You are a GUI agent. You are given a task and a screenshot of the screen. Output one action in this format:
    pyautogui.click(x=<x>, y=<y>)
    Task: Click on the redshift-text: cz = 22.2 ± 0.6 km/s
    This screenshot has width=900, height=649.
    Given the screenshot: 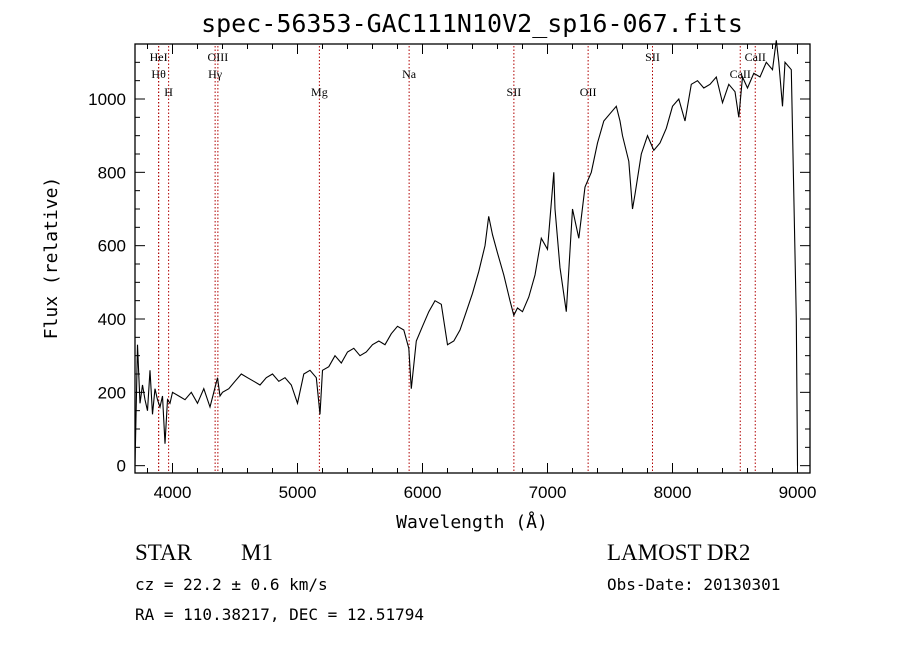 What is the action you would take?
    pyautogui.click(x=231, y=584)
    